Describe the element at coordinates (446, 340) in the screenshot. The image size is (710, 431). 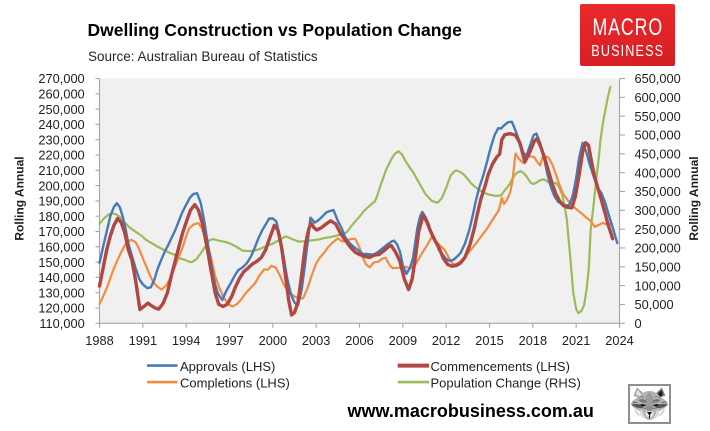
I see `svg-text: 2012` at that location.